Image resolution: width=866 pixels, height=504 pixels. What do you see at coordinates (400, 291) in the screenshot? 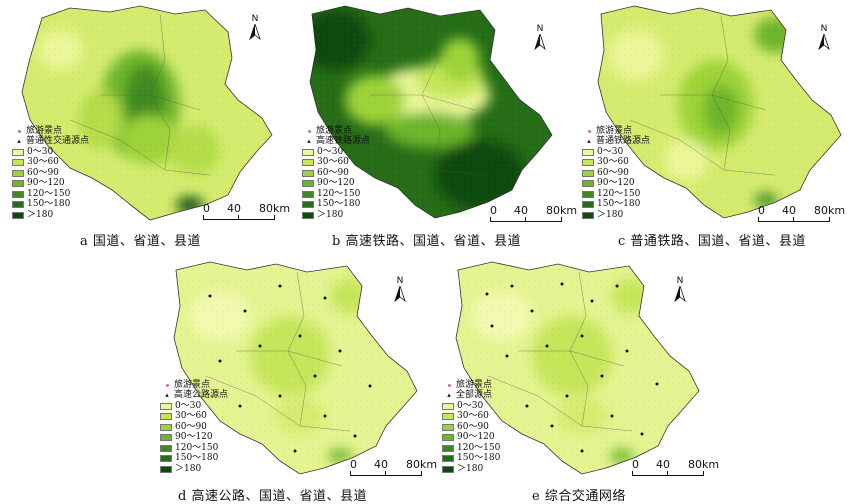
I see `north-arrow-d: N` at bounding box center [400, 291].